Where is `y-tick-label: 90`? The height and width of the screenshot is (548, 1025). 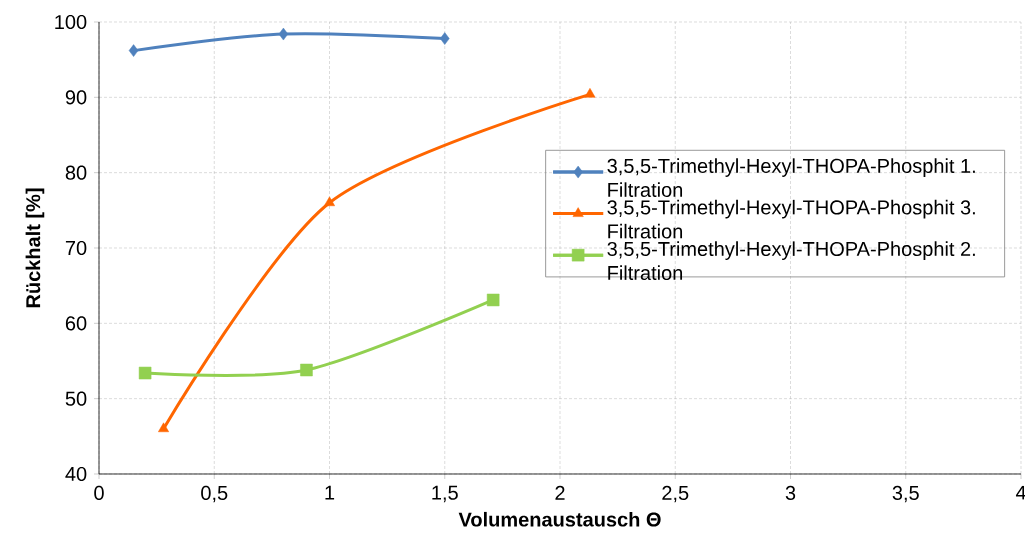
y-tick-label: 90 is located at coordinates (76, 97).